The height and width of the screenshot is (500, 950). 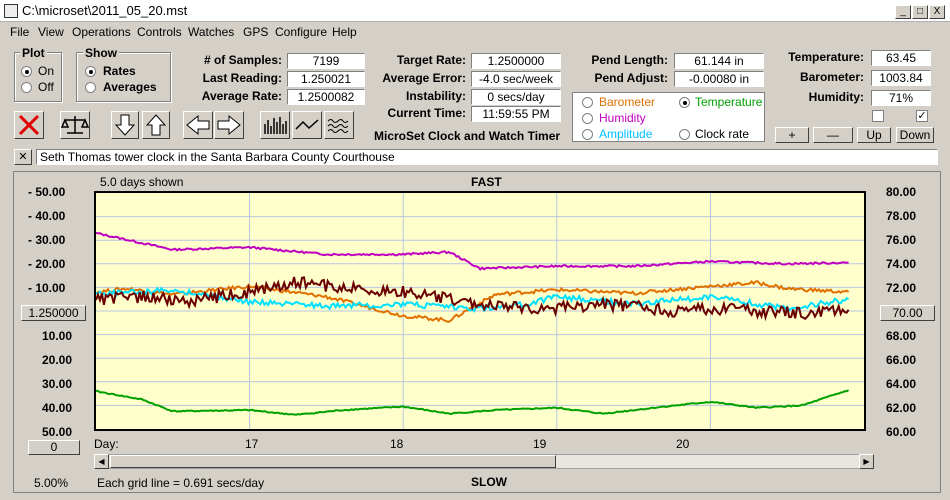 I want to click on right-tick: 64.00, so click(x=901, y=384).